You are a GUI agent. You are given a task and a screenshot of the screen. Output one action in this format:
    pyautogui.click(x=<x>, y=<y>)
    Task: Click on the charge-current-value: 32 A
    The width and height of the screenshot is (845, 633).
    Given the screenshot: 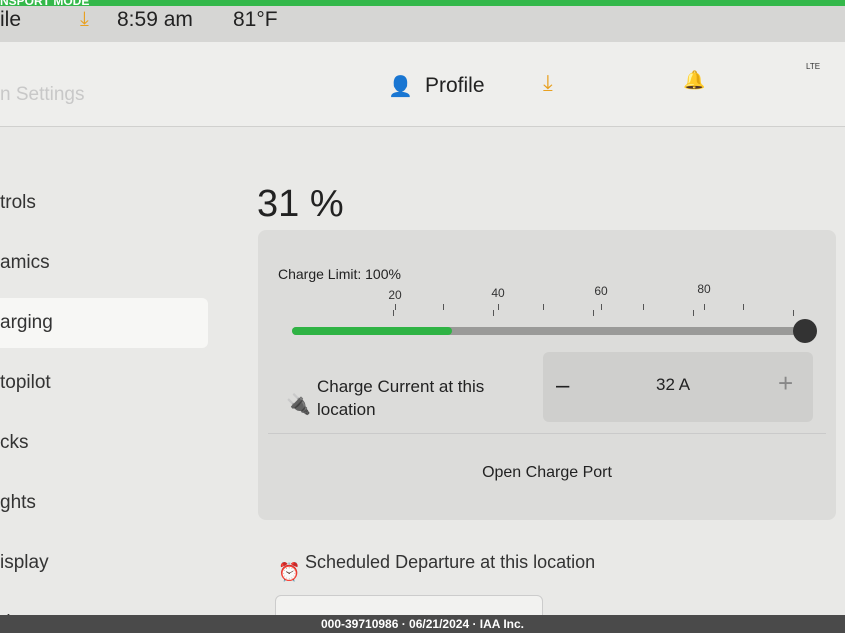 What is the action you would take?
    pyautogui.click(x=673, y=384)
    